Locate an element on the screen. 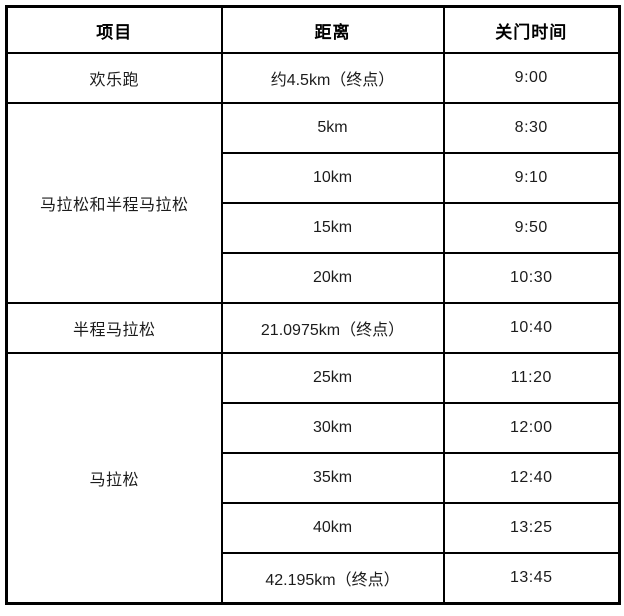  distance-cell: 10km is located at coordinates (332, 178).